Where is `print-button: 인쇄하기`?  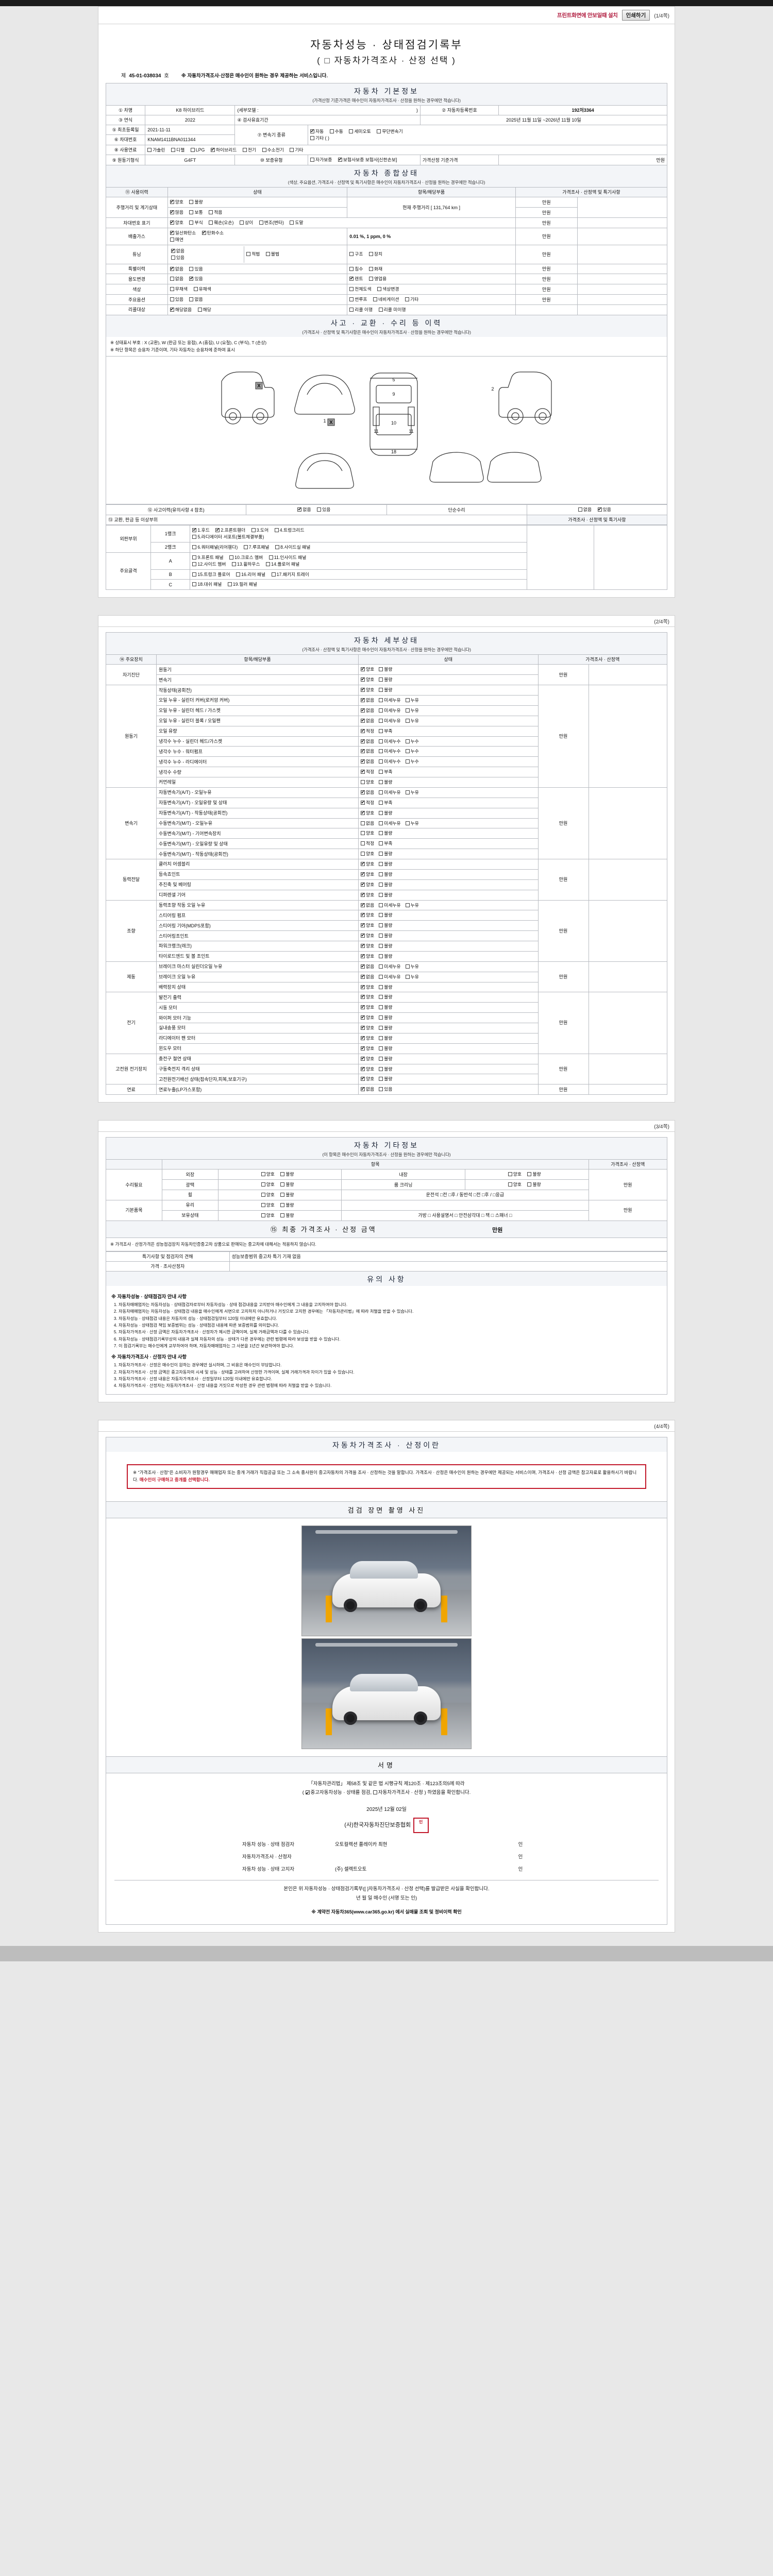
print-button: 인쇄하기 is located at coordinates (635, 15).